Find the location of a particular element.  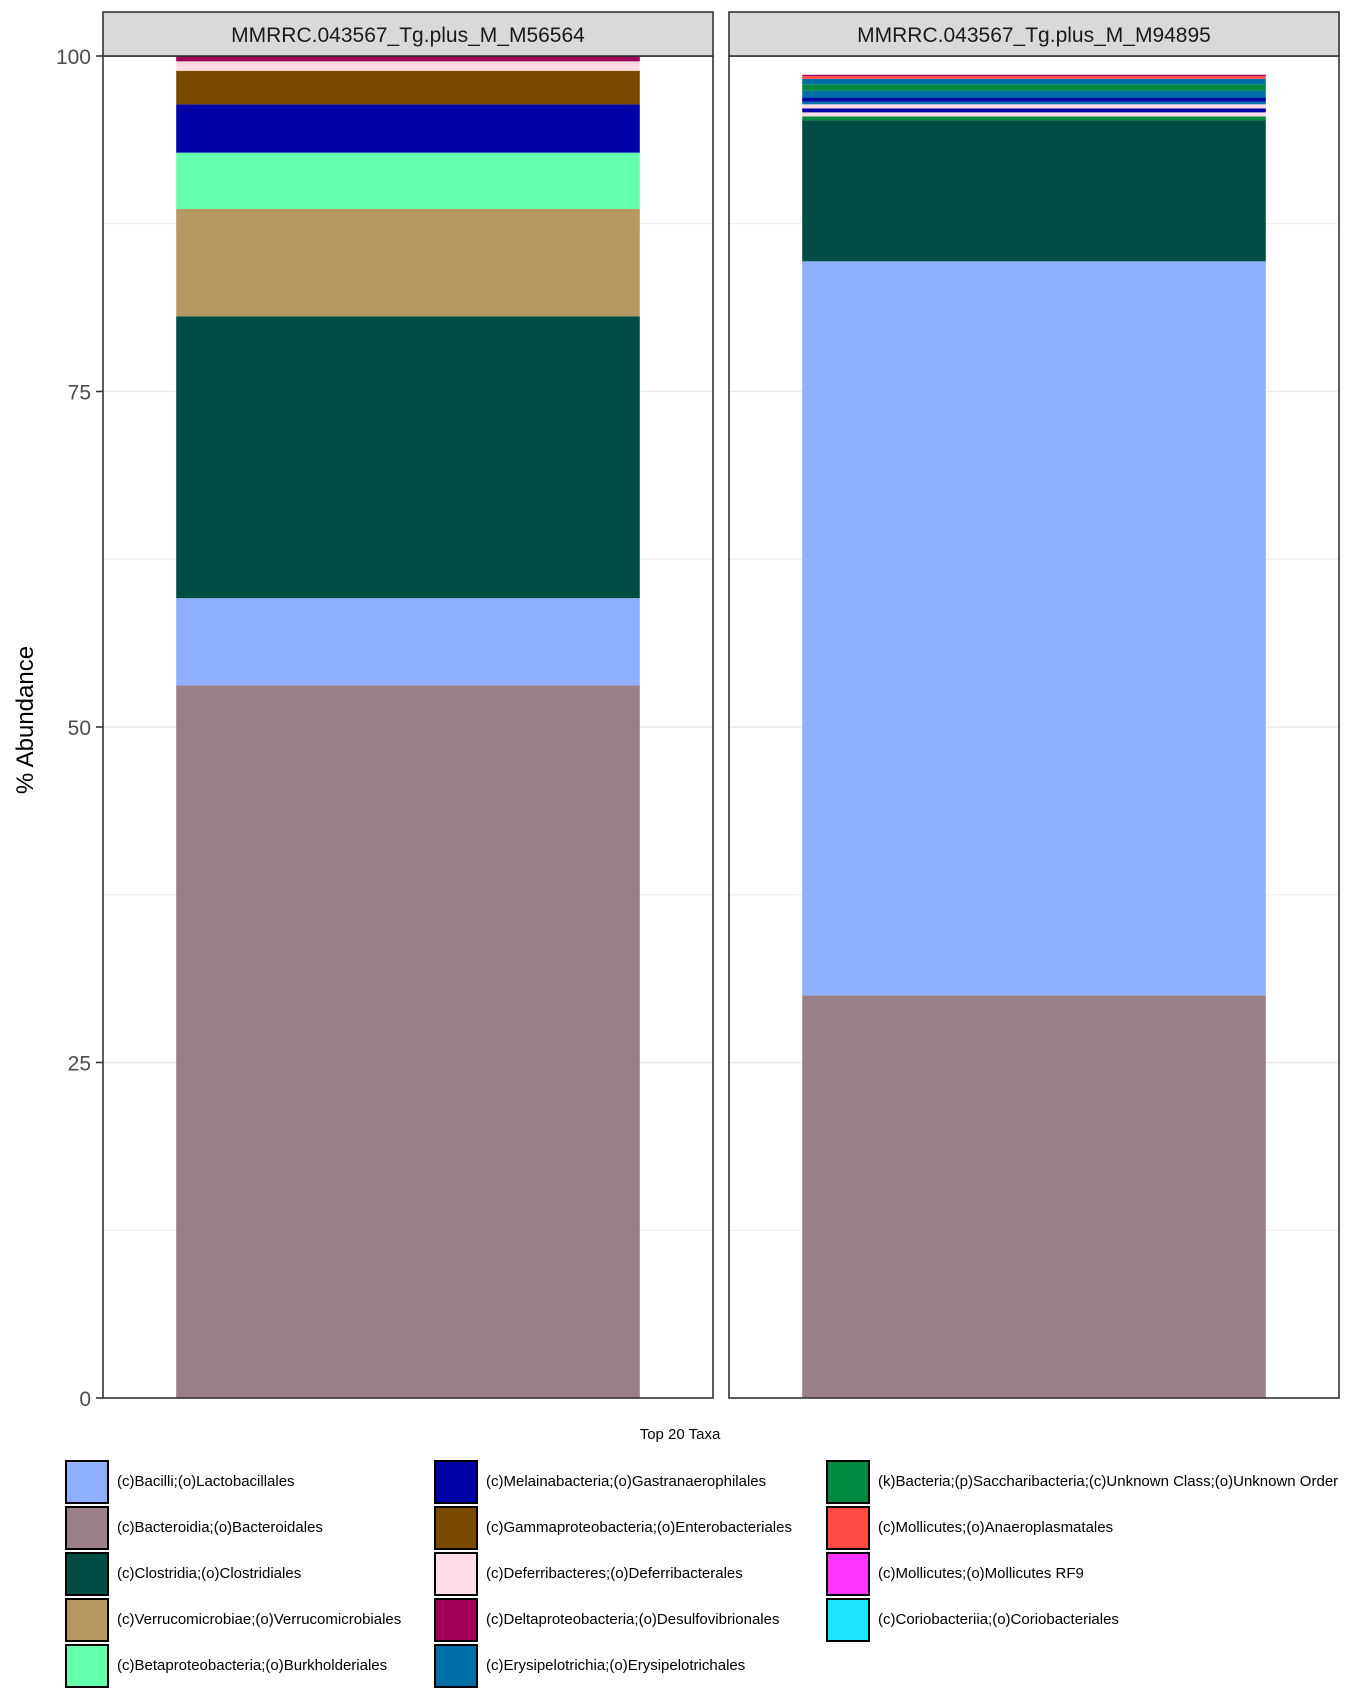

legend-item: (c)Bacilli;(o)Lactobacillales is located at coordinates (275, 1483).